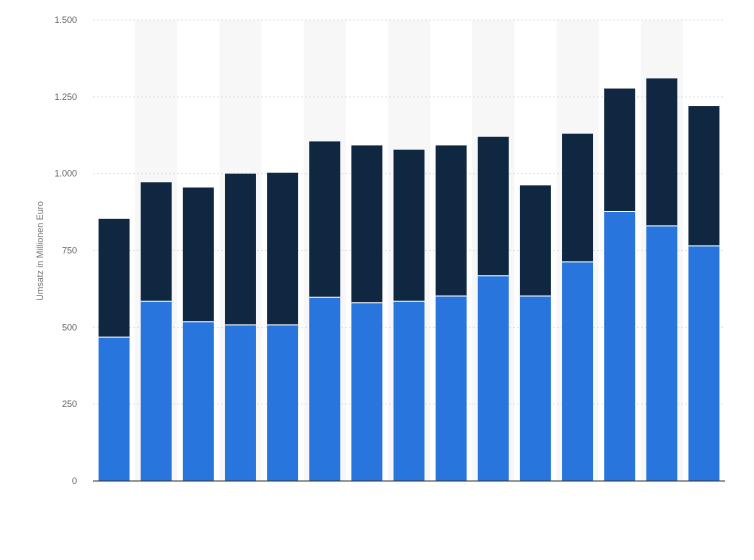 The image size is (754, 560). Describe the element at coordinates (69, 404) in the screenshot. I see `y-tick-label: 250` at that location.